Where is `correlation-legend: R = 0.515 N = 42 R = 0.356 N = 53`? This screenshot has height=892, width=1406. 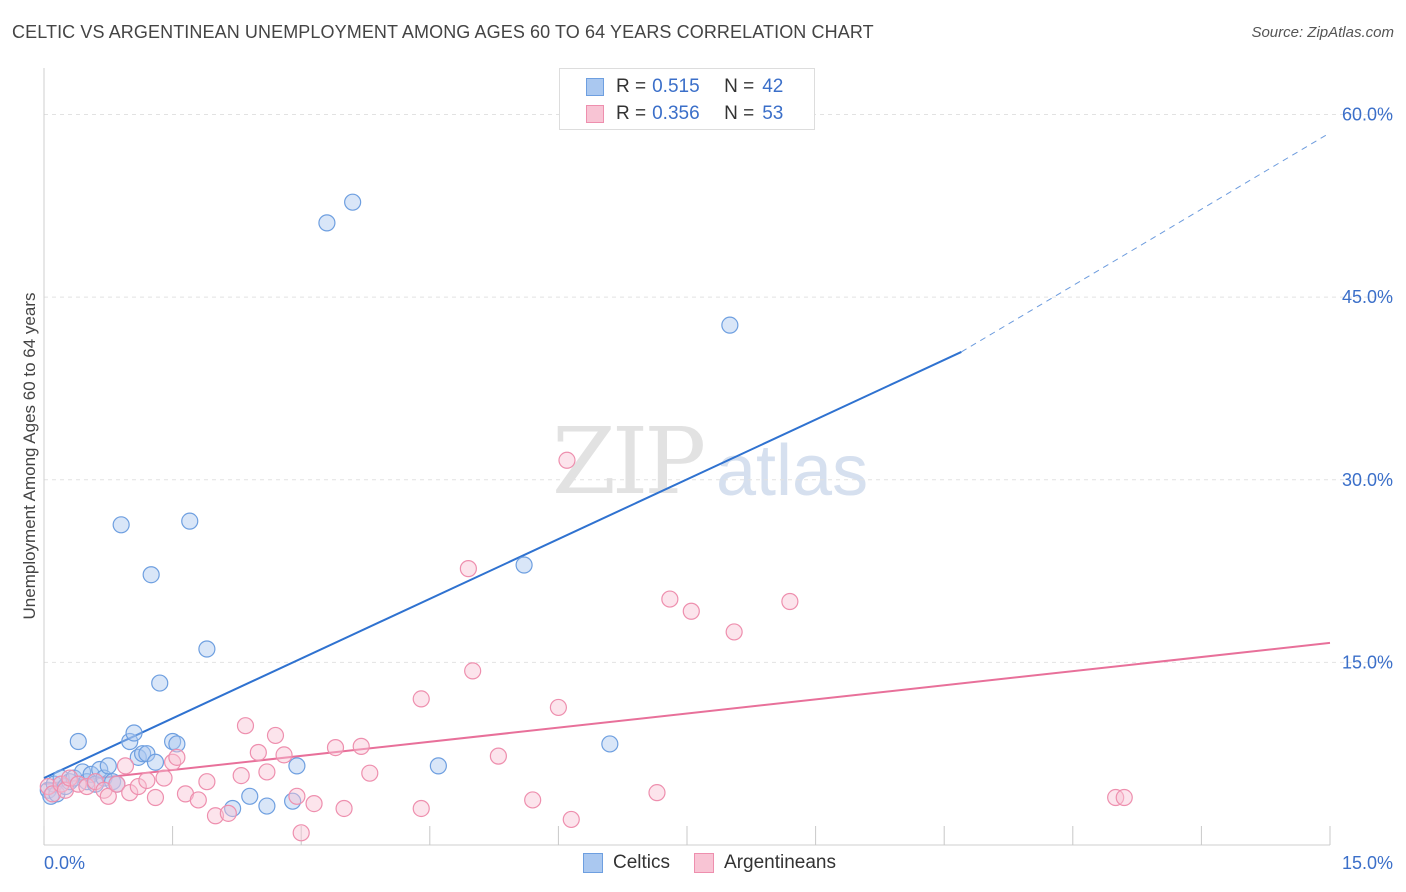 correlation-legend: R = 0.515 N = 42 R = 0.356 N = 53 is located at coordinates (687, 99).